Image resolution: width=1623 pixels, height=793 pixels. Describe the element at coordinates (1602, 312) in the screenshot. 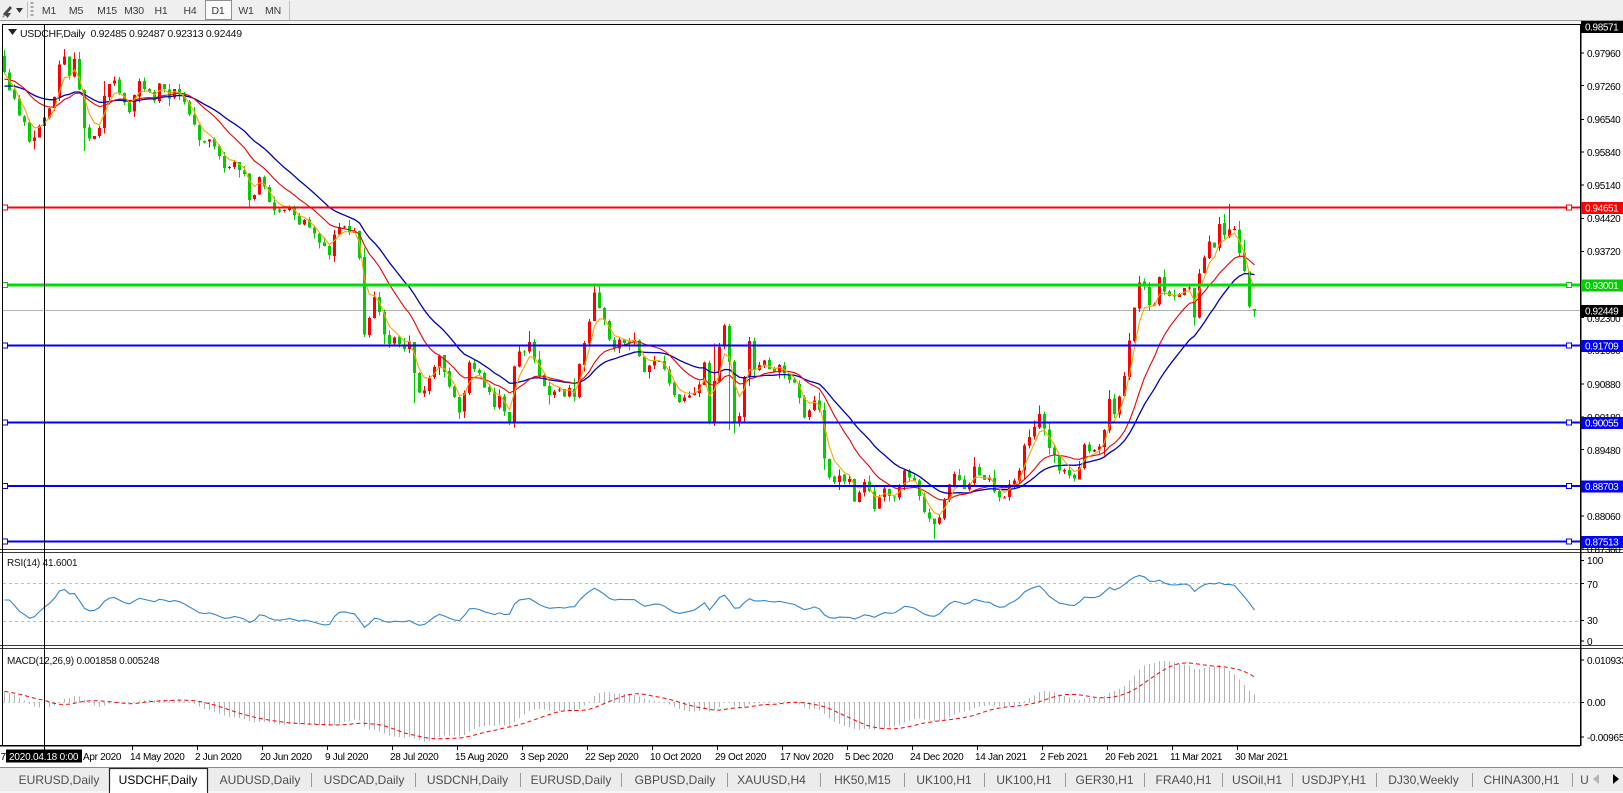

I see `svg-text: 0.92449` at that location.